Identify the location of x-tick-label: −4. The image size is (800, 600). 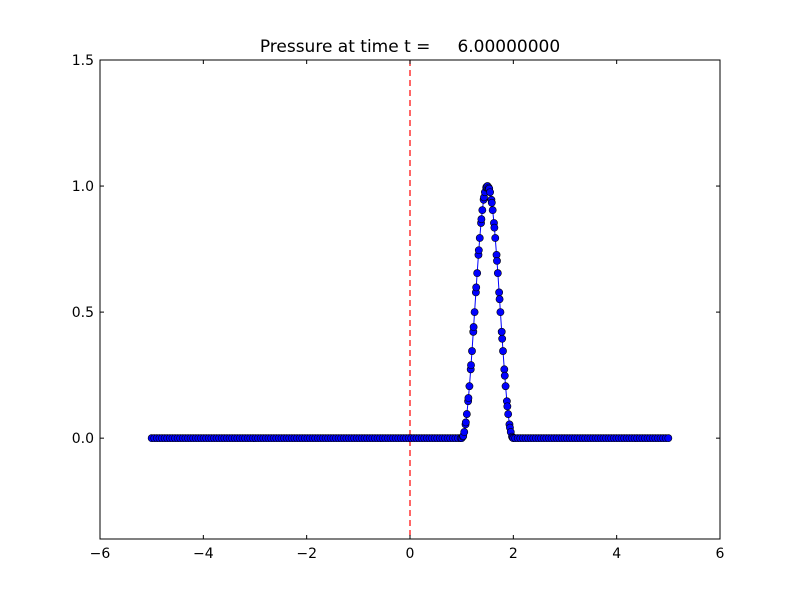
(203, 554).